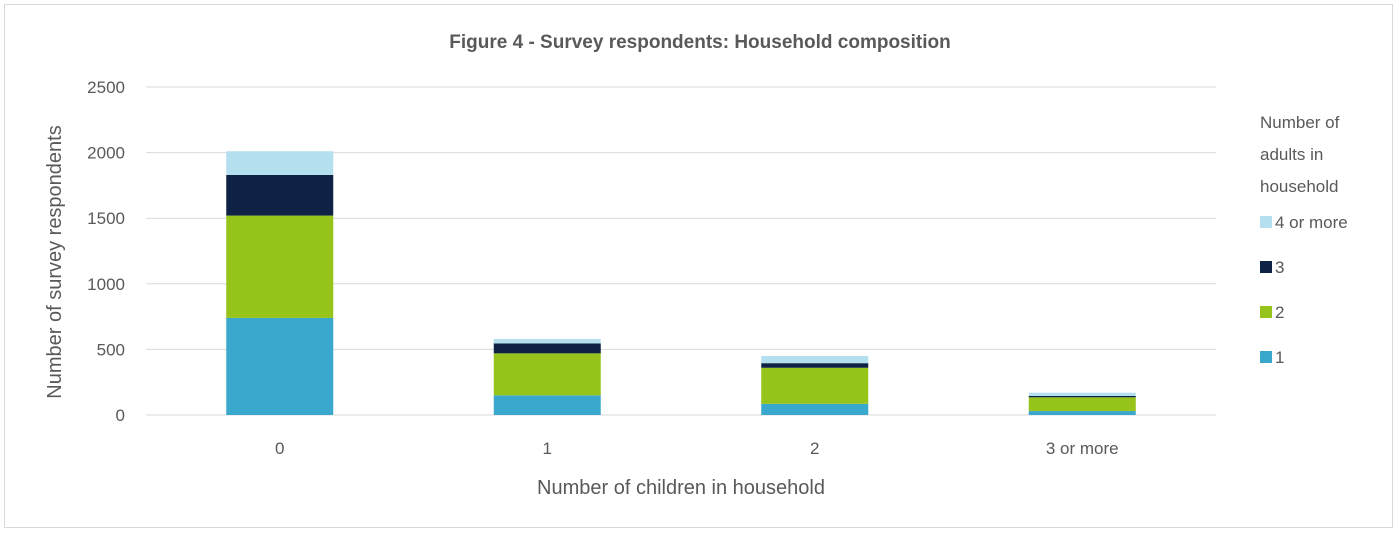  Describe the element at coordinates (814, 448) in the screenshot. I see `x-tick-label: 2` at that location.